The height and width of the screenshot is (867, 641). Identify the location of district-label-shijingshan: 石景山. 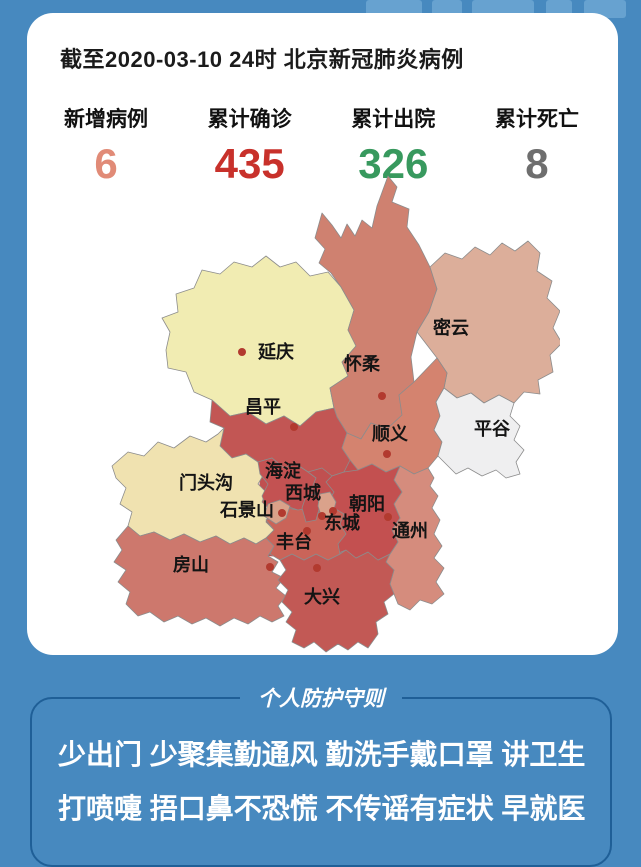
(246, 510).